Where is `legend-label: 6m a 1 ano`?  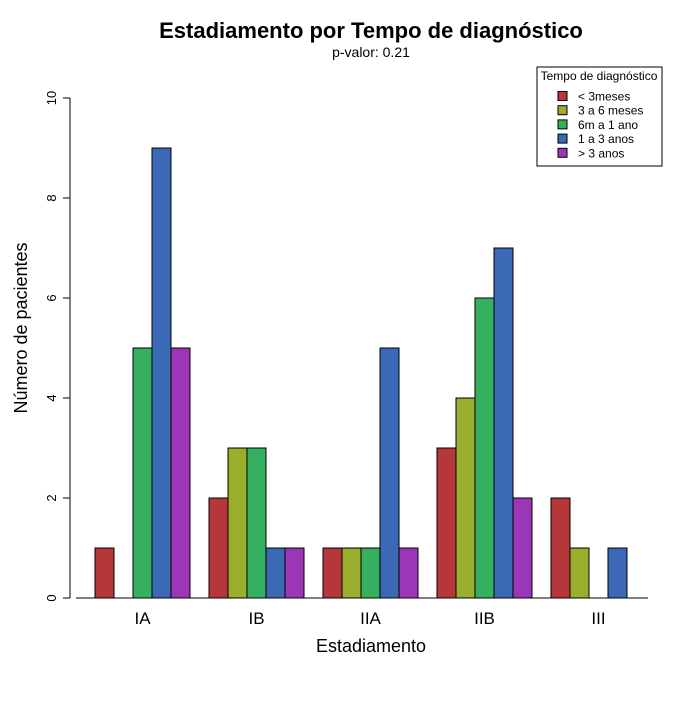 legend-label: 6m a 1 ano is located at coordinates (608, 125).